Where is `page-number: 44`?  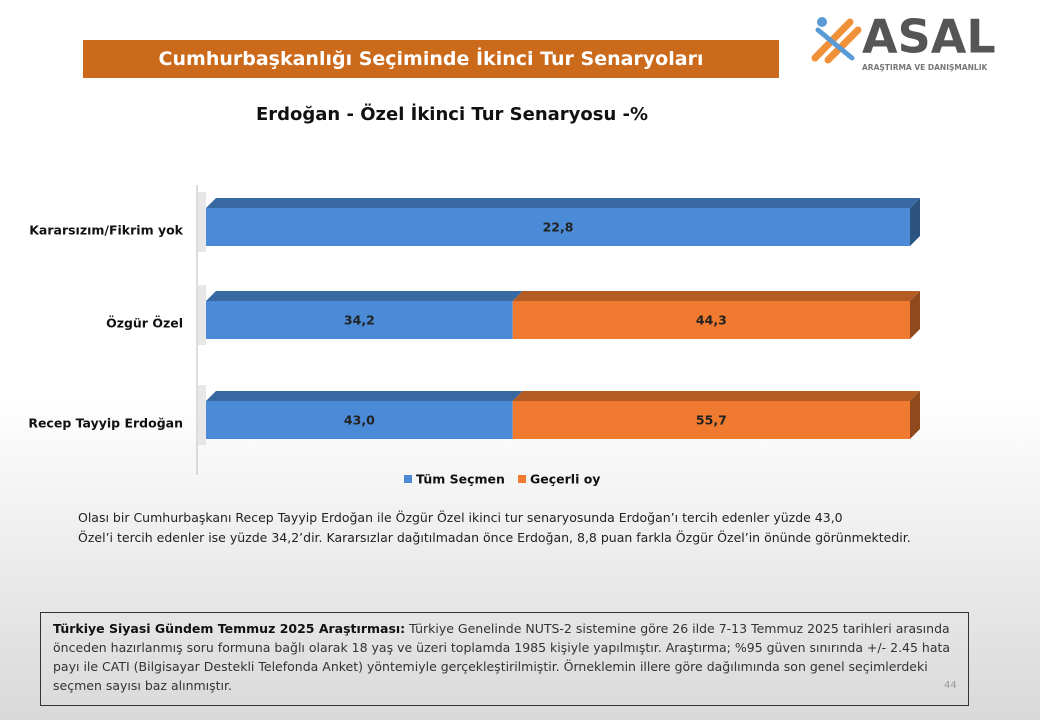
page-number: 44 is located at coordinates (950, 685).